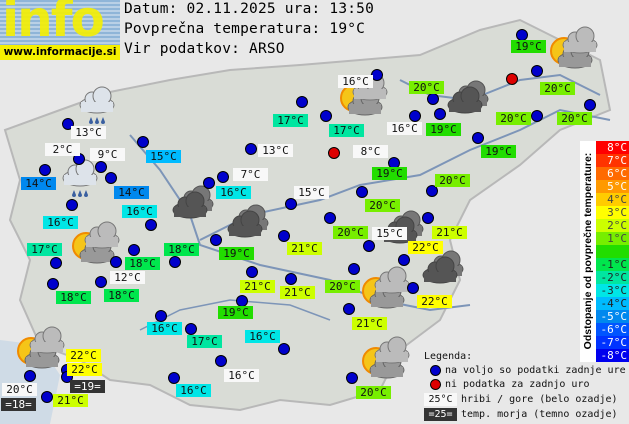  Describe the element at coordinates (60, 52) in the screenshot. I see `logo-url: www.informacije.si` at that location.